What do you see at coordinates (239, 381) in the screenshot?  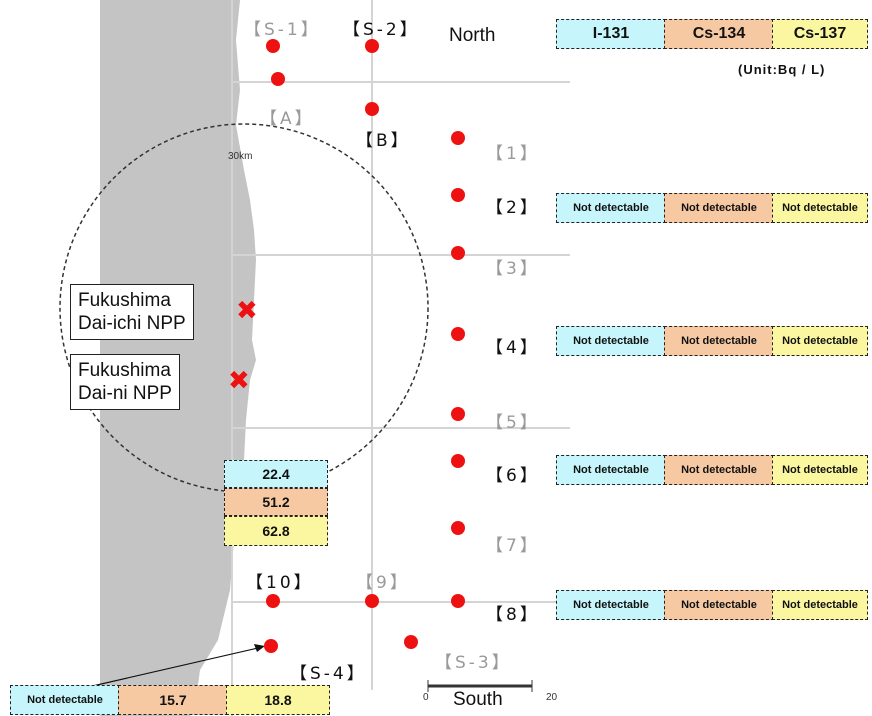 I see `daini-npp-x-icon: ✖` at bounding box center [239, 381].